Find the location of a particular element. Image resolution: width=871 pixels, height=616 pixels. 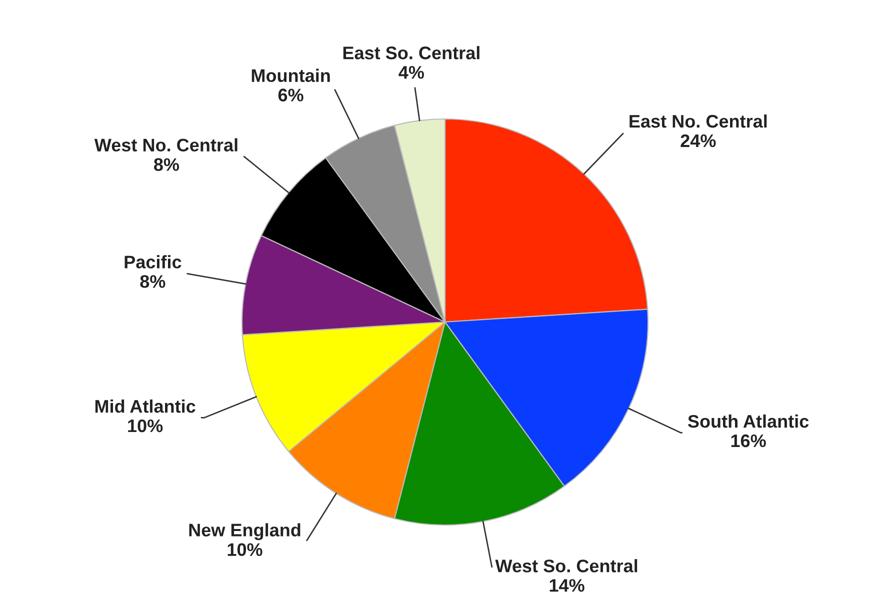

slice-label: New England is located at coordinates (244, 531).